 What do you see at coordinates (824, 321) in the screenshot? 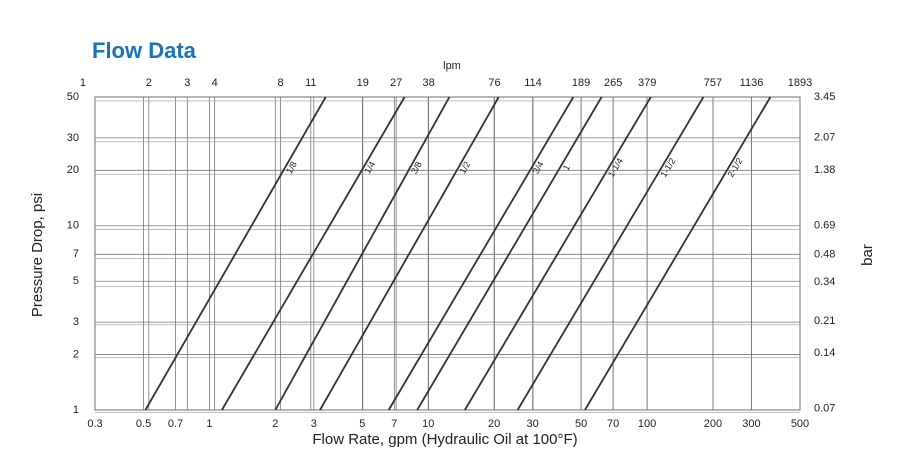
I see `y2-tick-label: 0.21` at bounding box center [824, 321].